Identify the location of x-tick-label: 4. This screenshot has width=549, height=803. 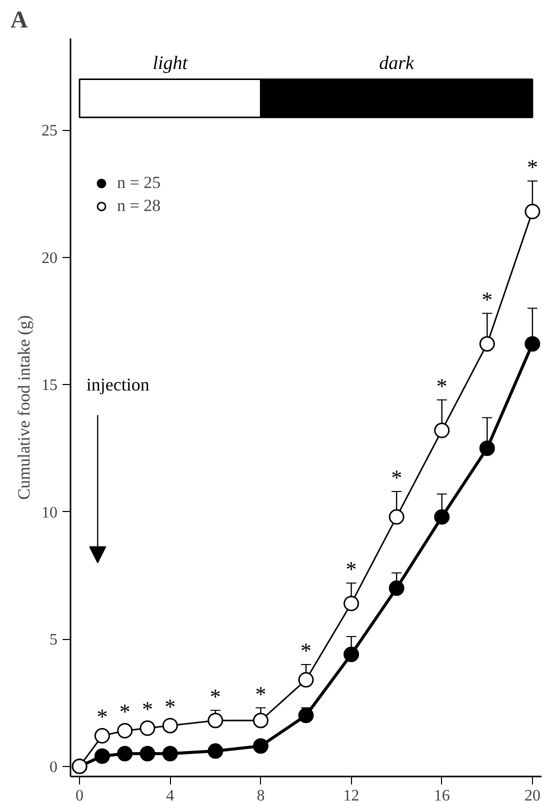
(170, 795).